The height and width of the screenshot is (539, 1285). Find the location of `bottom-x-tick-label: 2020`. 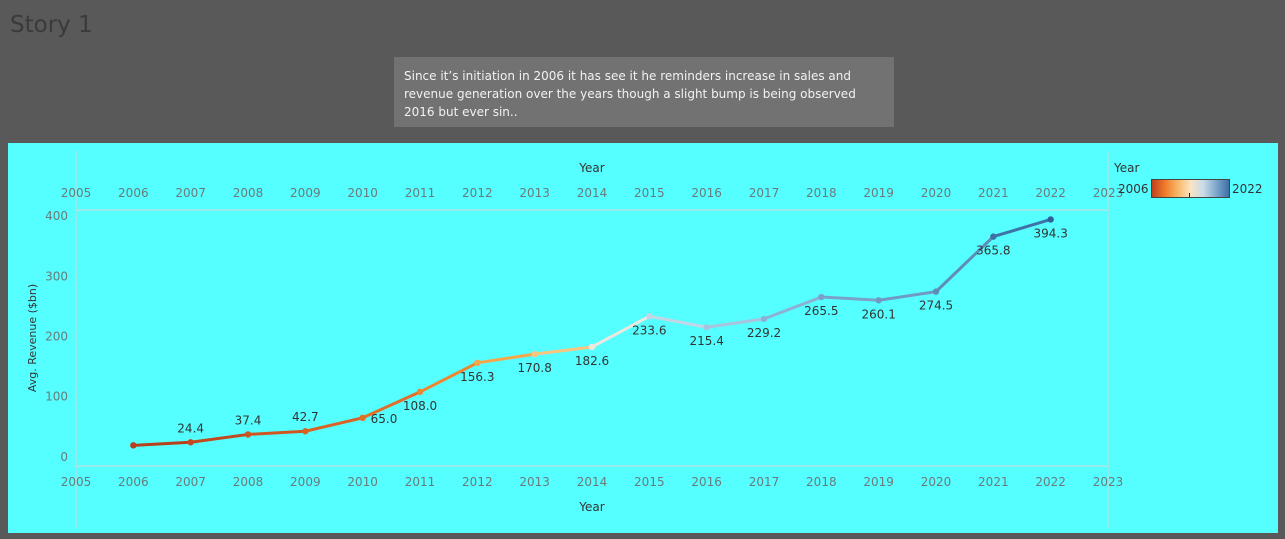

bottom-x-tick-label: 2020 is located at coordinates (936, 482).